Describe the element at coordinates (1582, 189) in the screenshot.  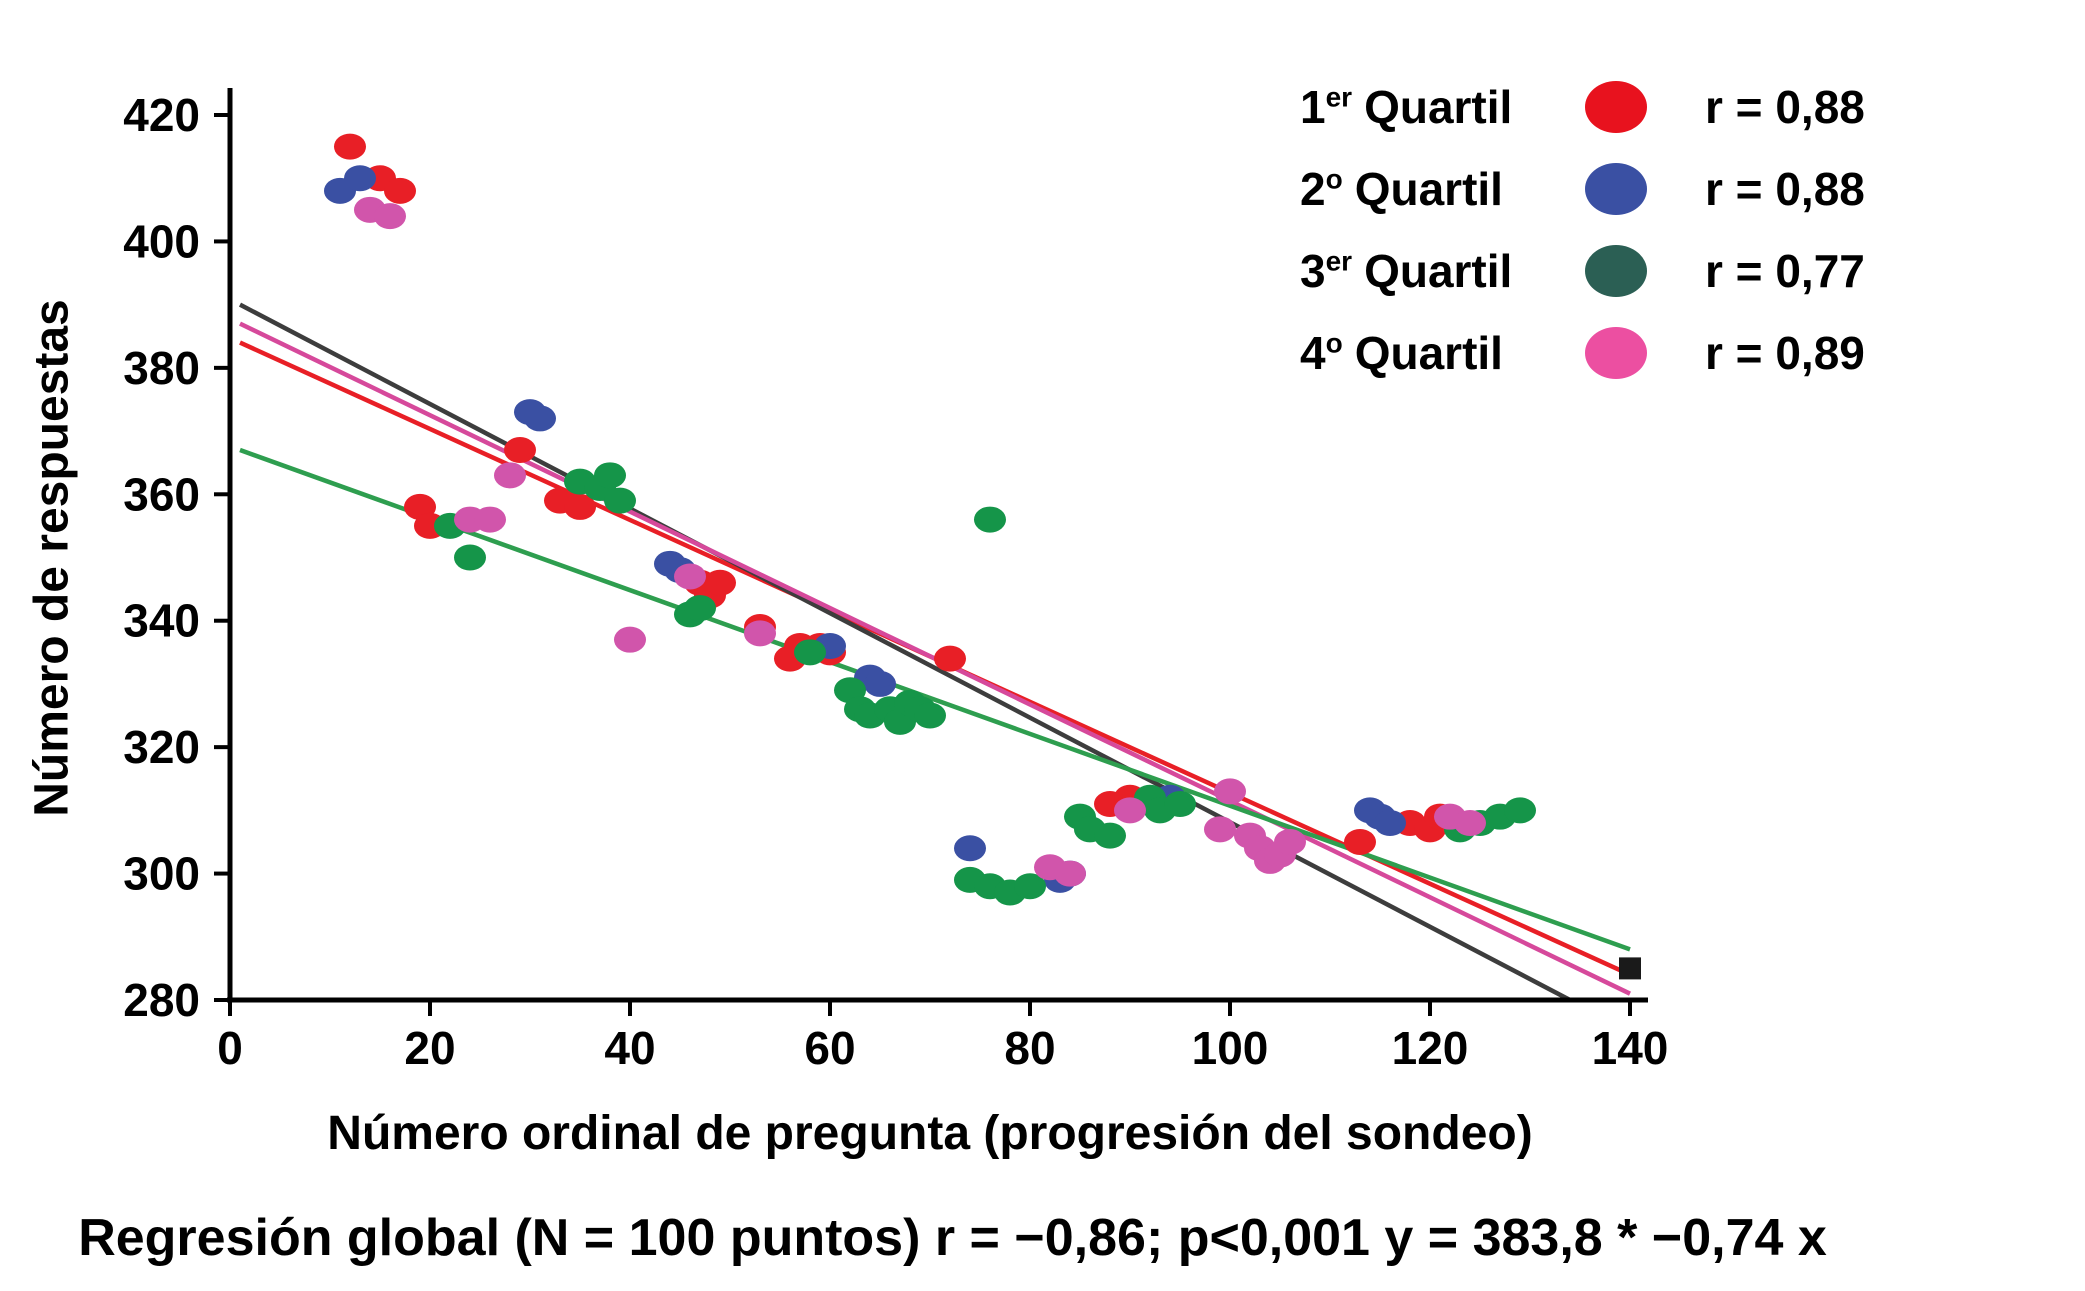
I see `legend-row-q2: 2o Quartil r = 0,88` at that location.